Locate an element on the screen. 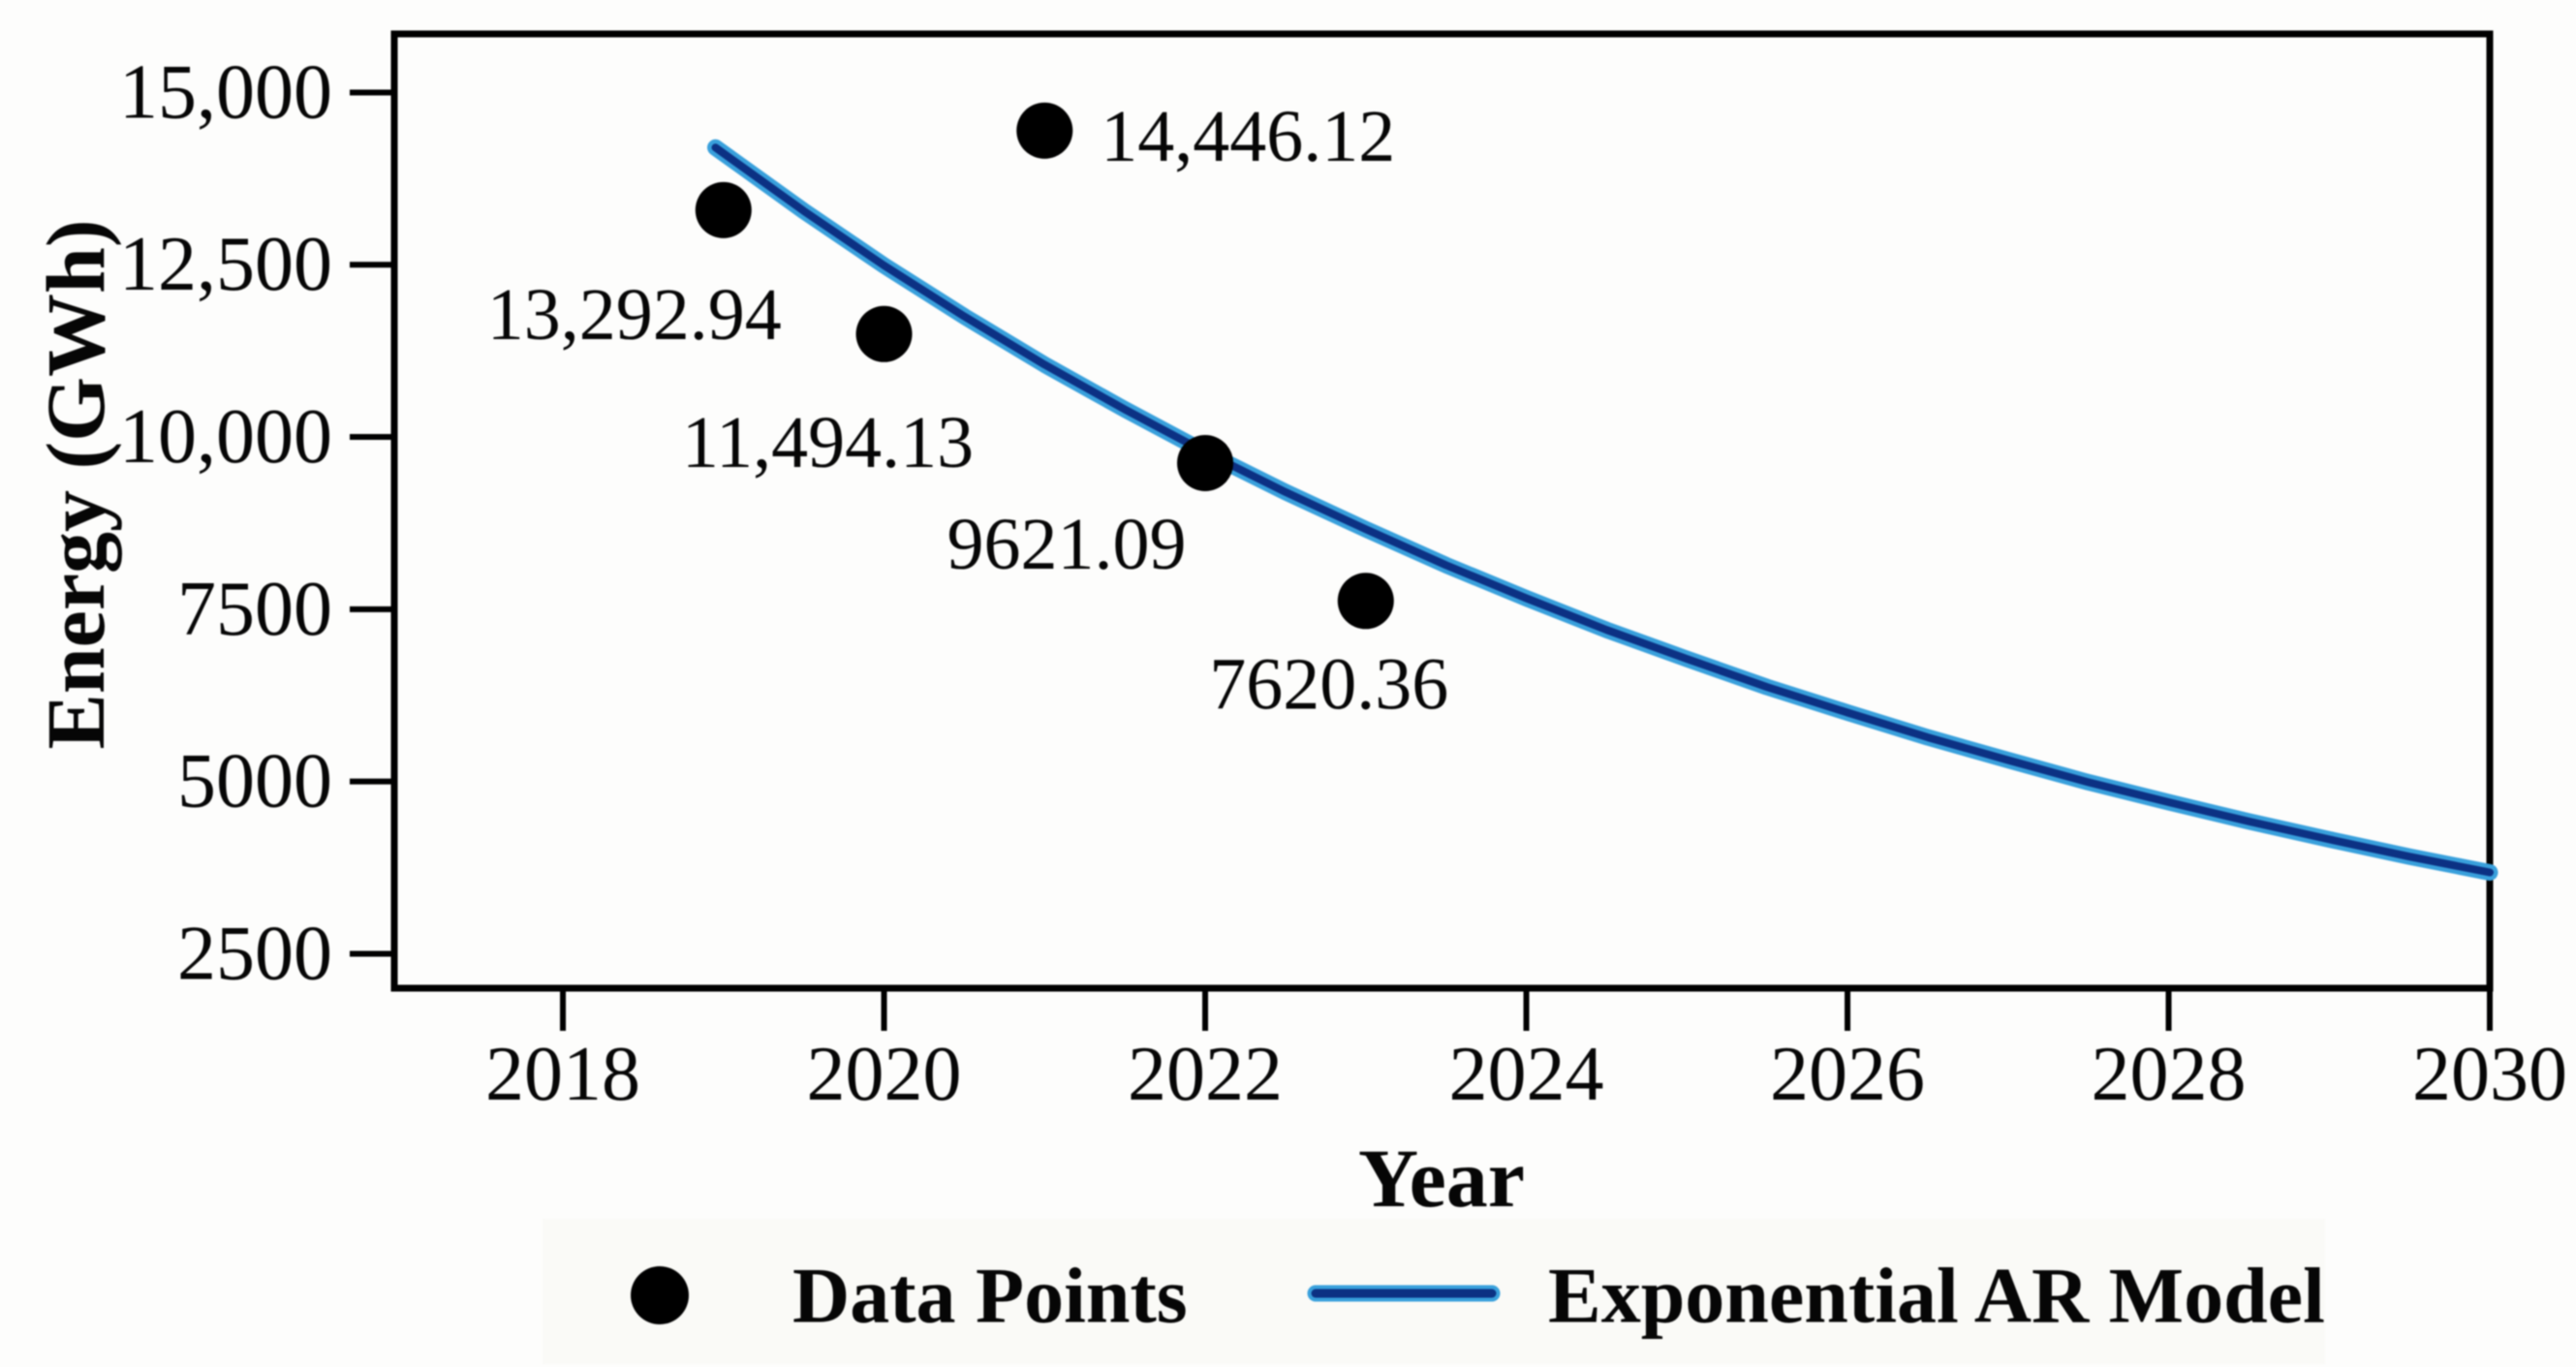 The height and width of the screenshot is (1367, 2576). legend-datapoint-marker-icon is located at coordinates (660, 1295).